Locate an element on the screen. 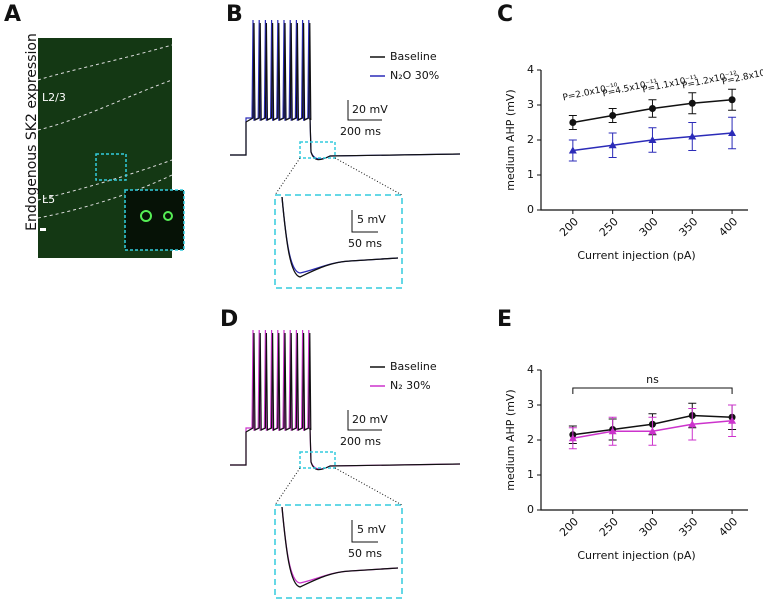  layer-boundary is located at coordinates (105, 131).